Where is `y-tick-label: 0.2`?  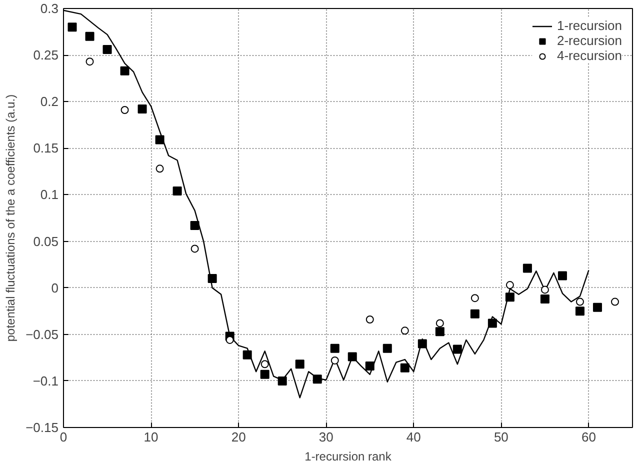 y-tick-label: 0.2 is located at coordinates (49, 102).